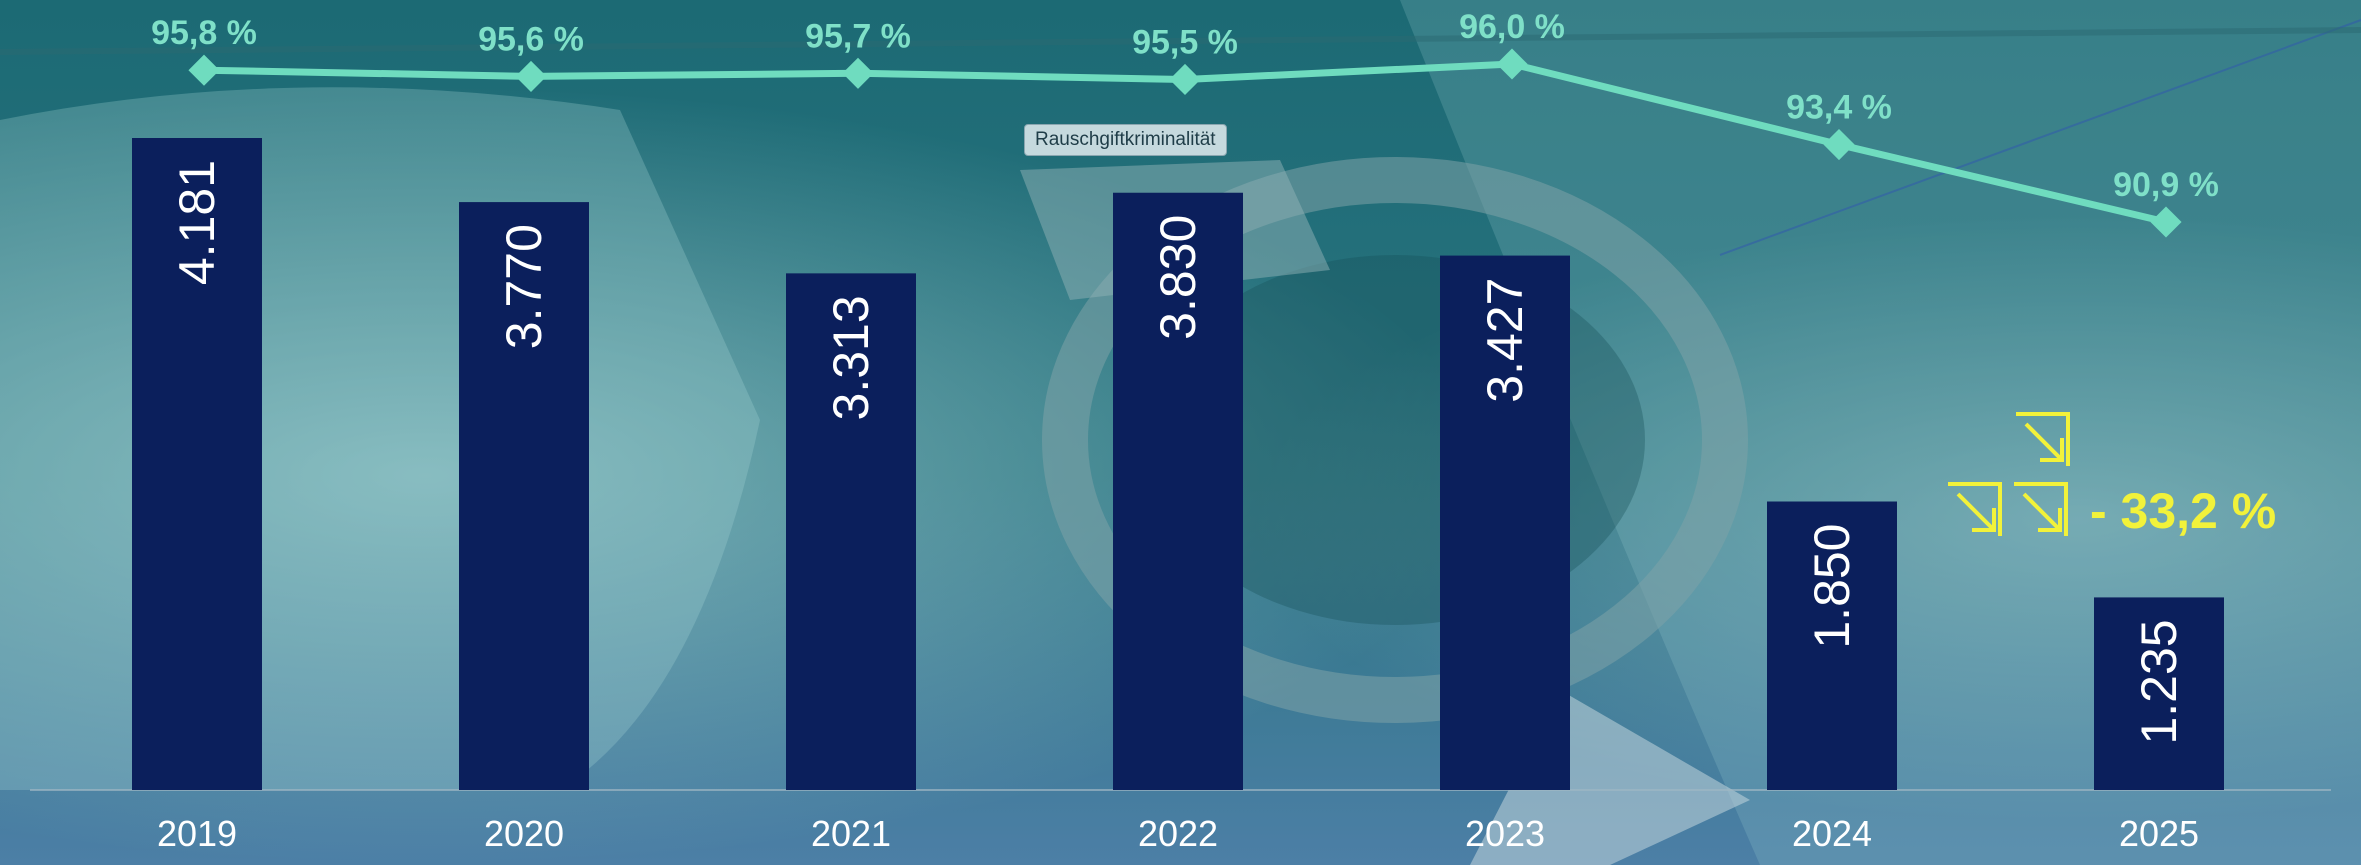 The image size is (2361, 865). I want to click on bar-value-label-2021: 3.313, so click(851, 357).